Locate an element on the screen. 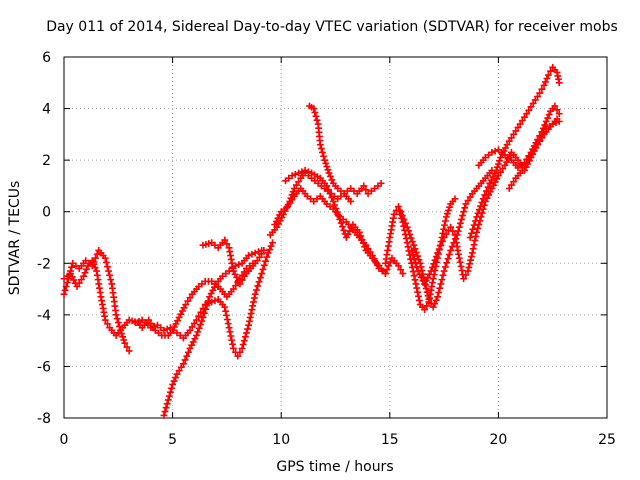 The width and height of the screenshot is (640, 480). x-tick-label: 10 is located at coordinates (281, 440).